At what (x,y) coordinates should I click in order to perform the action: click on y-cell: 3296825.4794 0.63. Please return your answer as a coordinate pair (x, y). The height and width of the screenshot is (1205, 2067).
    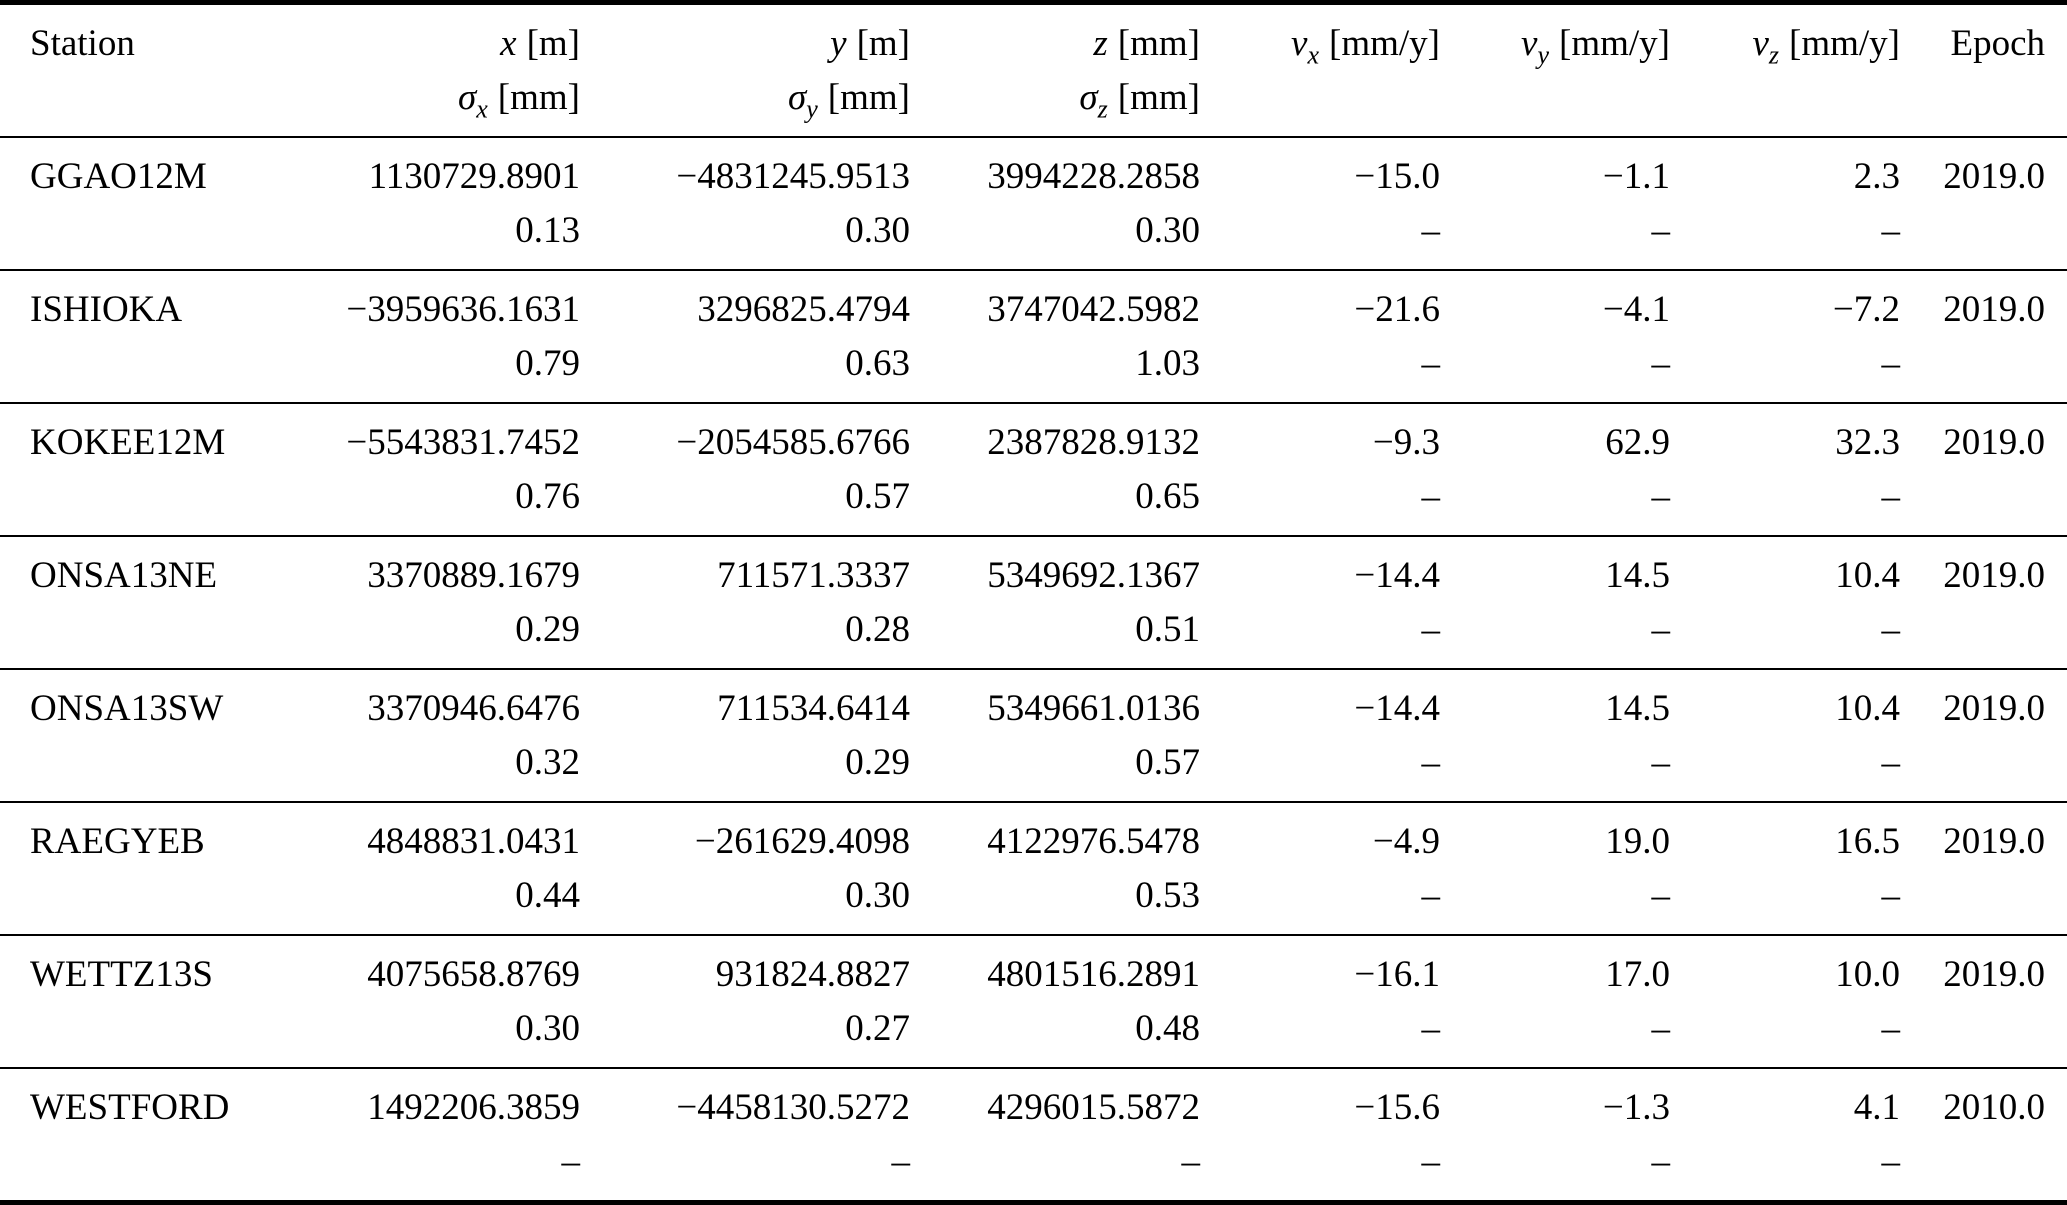
    Looking at the image, I should click on (745, 336).